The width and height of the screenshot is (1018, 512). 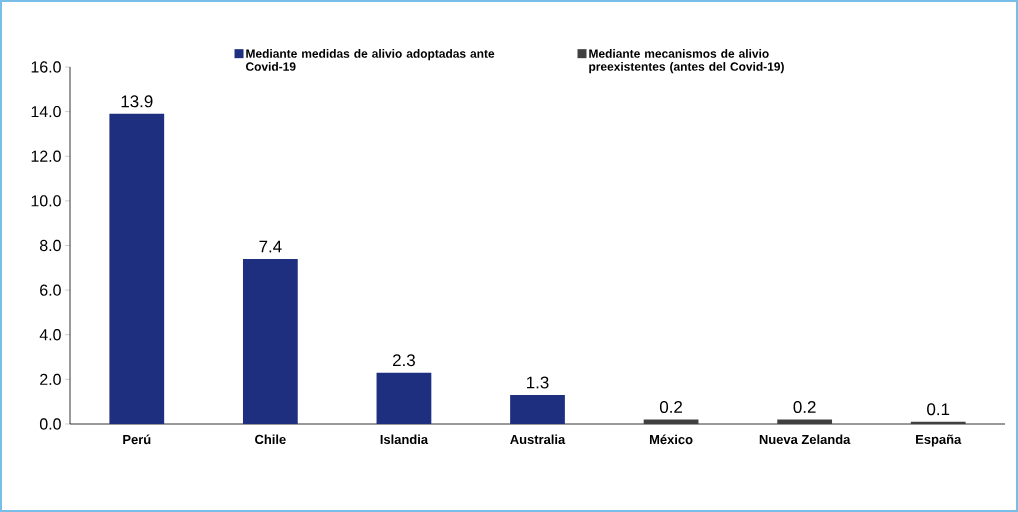 I want to click on y-tick-label: 2.0, so click(x=50, y=379).